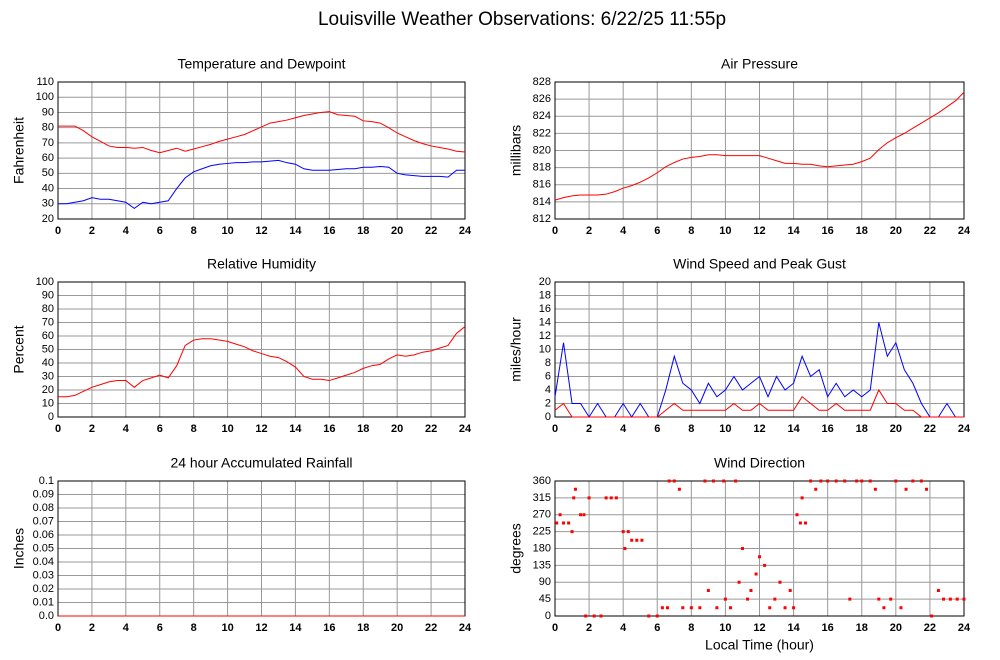  What do you see at coordinates (548, 376) in the screenshot?
I see `y-tick-label: 6` at bounding box center [548, 376].